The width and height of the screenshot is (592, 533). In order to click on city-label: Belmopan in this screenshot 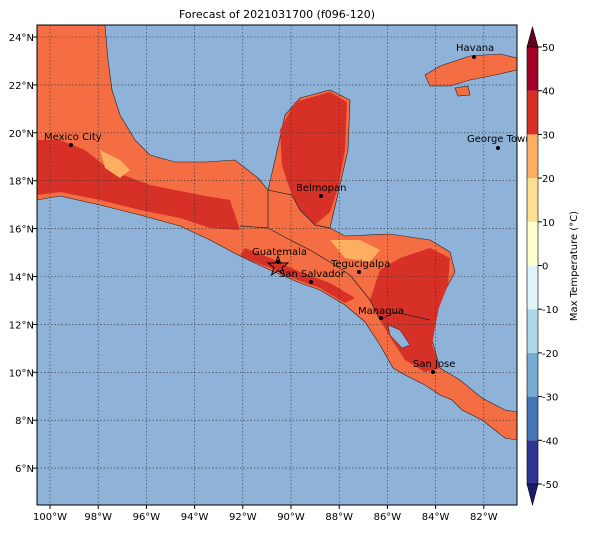, I will do `click(321, 188)`.